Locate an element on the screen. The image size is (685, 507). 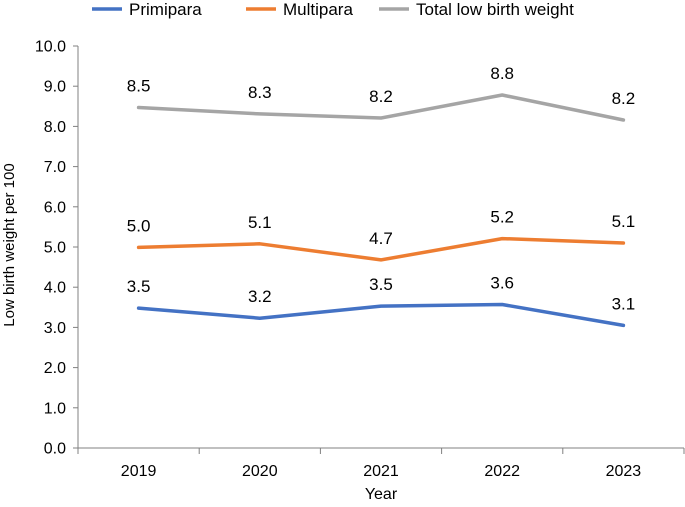
y-tick-label: 5.0 is located at coordinates (55, 248).